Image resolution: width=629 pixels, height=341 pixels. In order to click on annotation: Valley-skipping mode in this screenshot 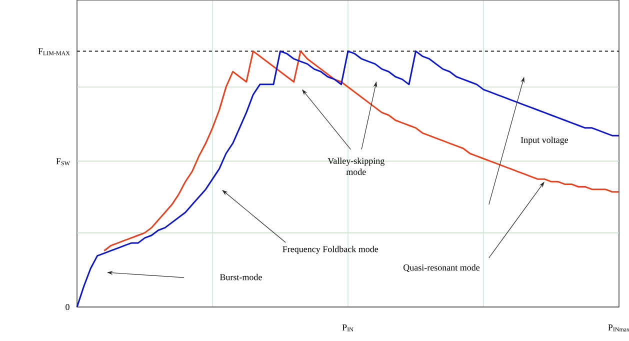, I will do `click(356, 166)`.